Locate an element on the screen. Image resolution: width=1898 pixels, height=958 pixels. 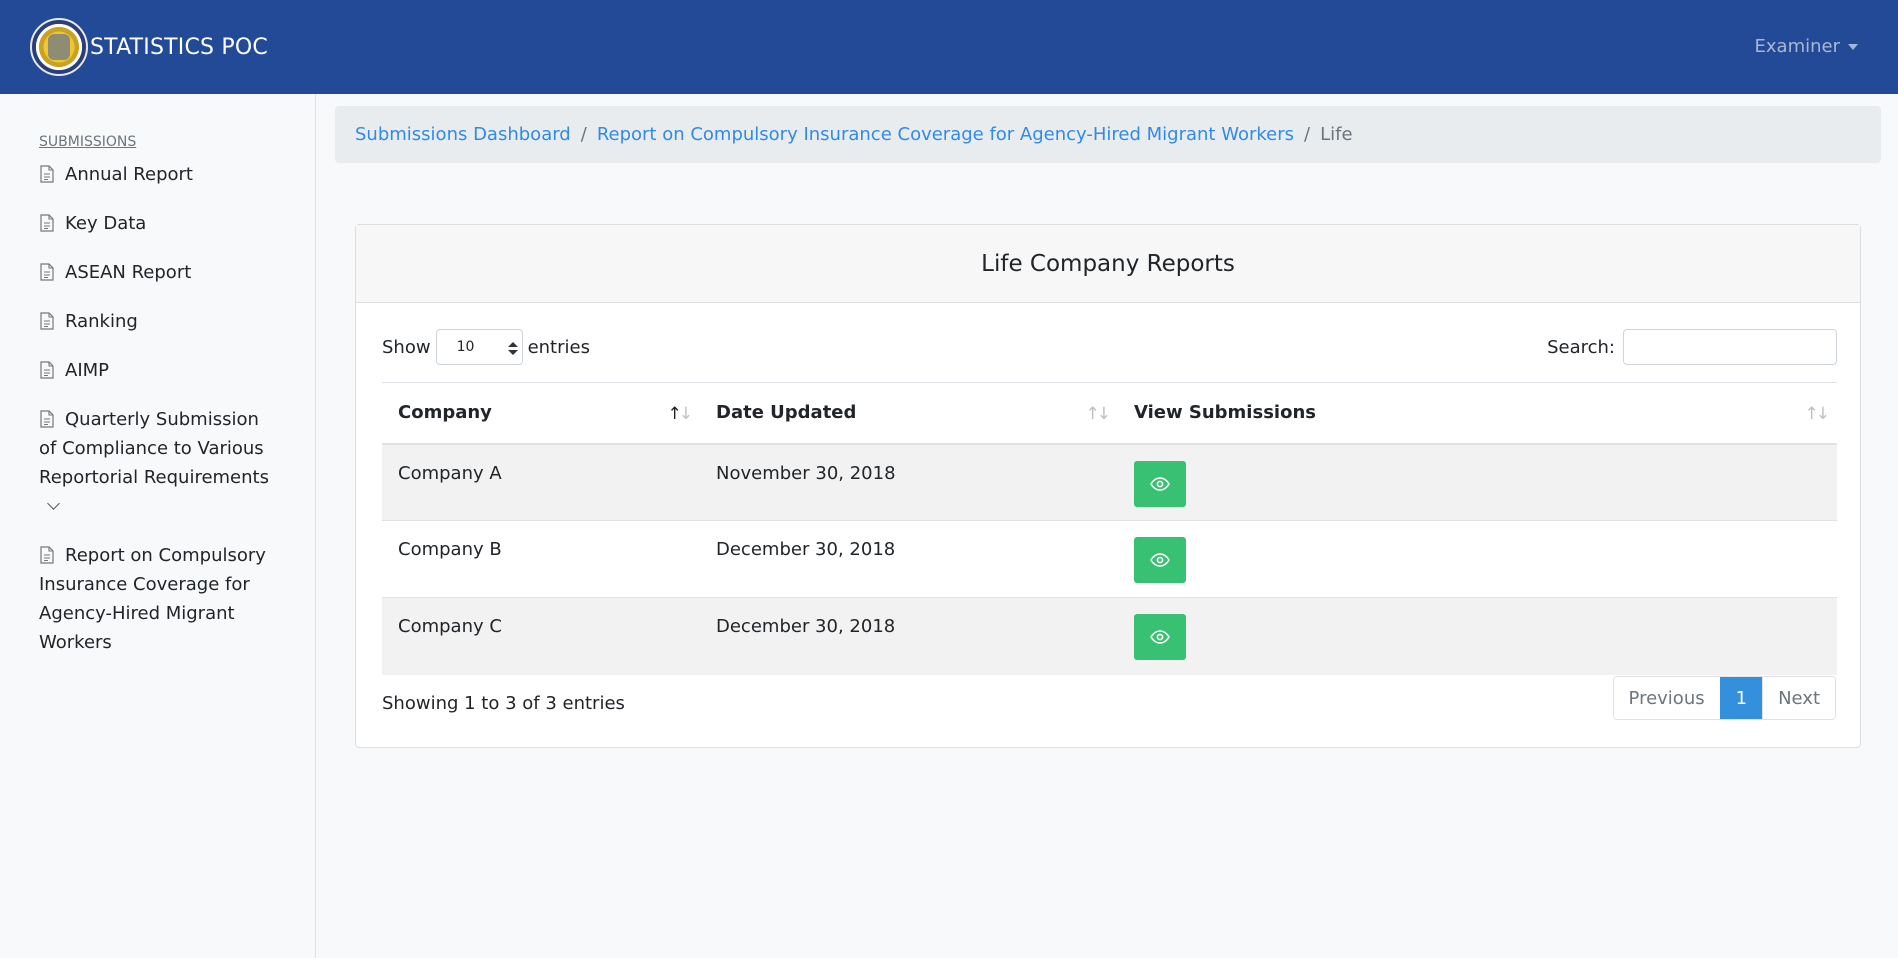
search-control: Search: is located at coordinates (1692, 347).